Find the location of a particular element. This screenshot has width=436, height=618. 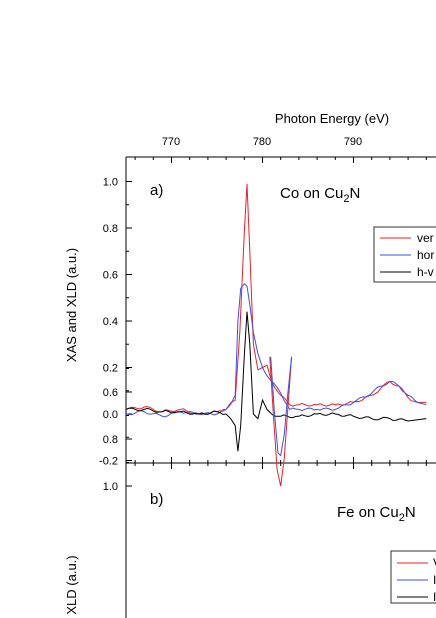

y-tick-label: 0.2 is located at coordinates (110, 369).